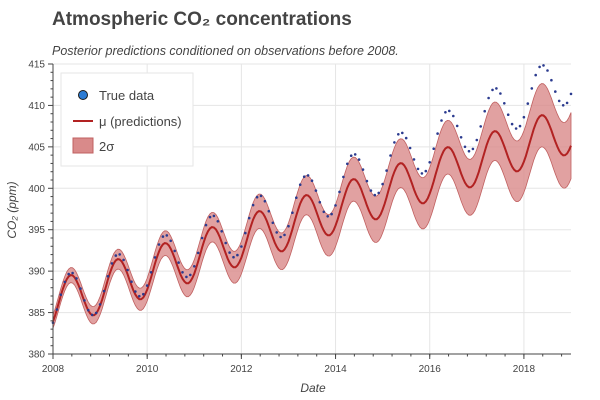 The height and width of the screenshot is (400, 600). I want to click on legend-label-band: 2σ, so click(106, 146).